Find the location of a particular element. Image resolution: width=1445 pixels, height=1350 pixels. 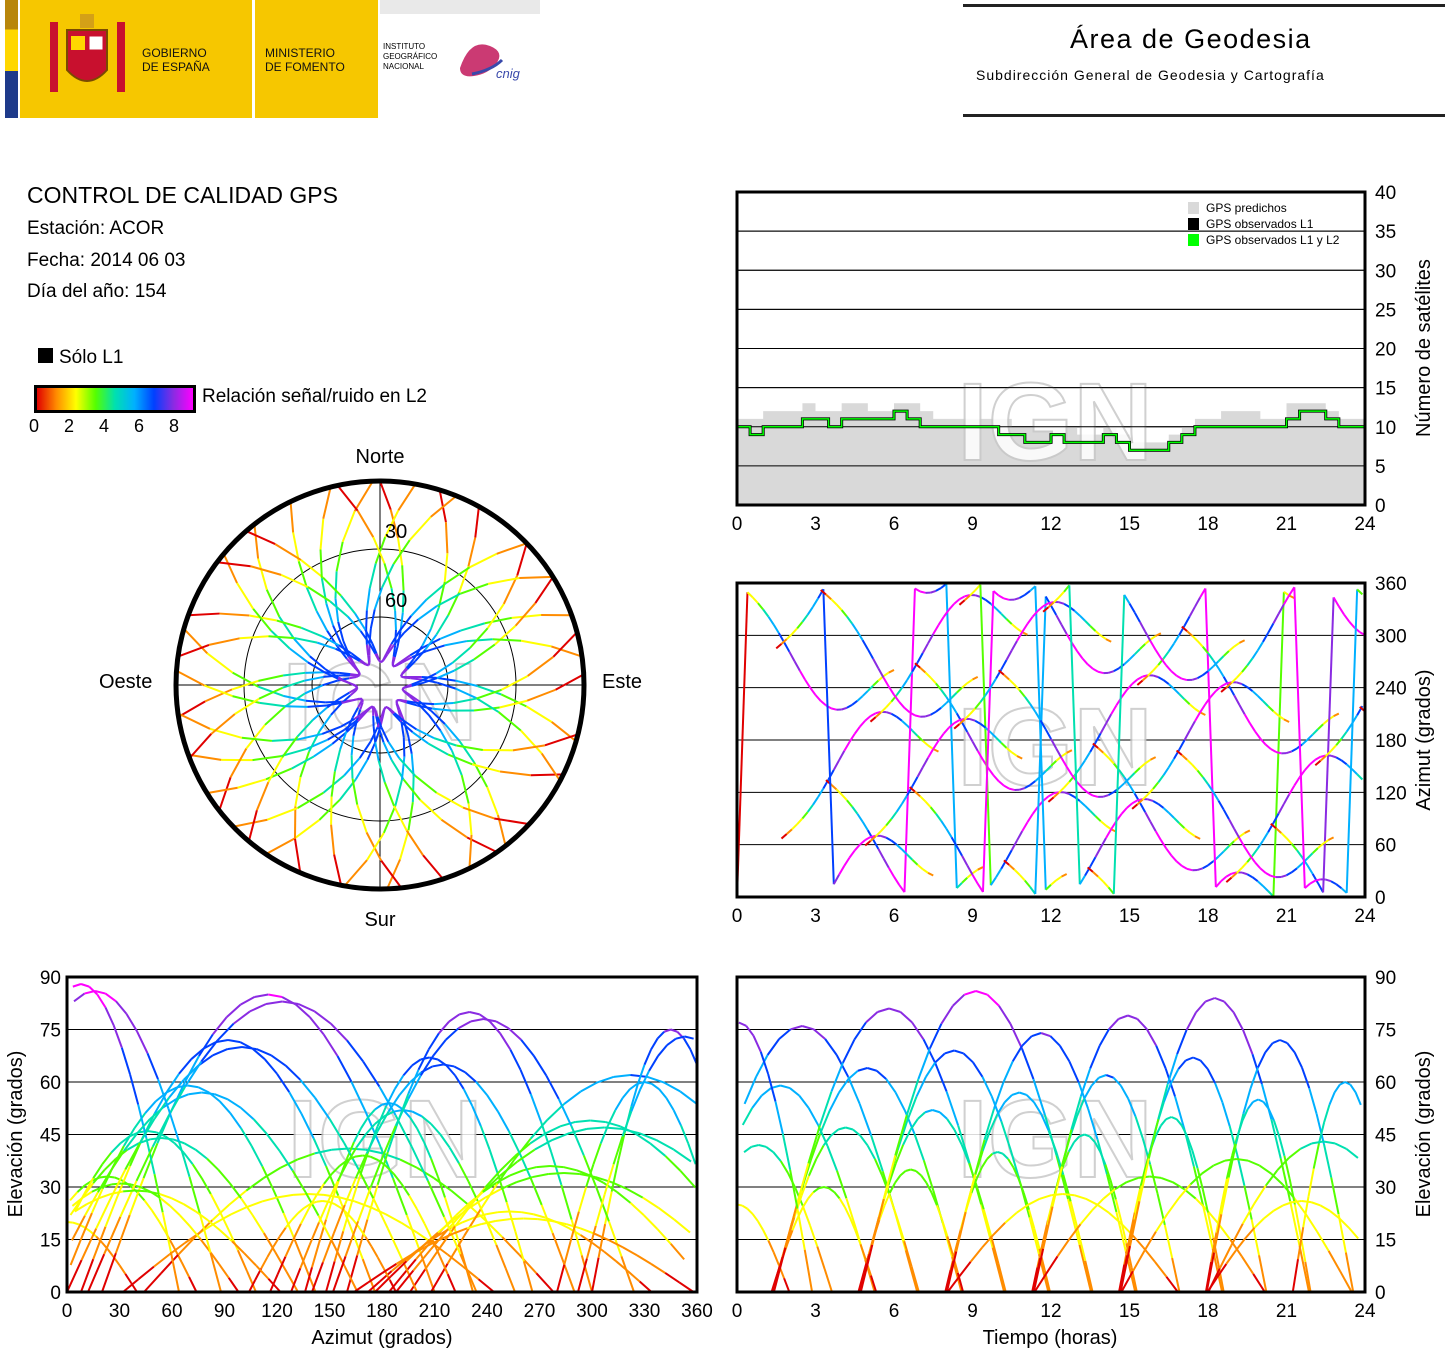

legend-label: GPS observados L1 y L2 is located at coordinates (1273, 240).